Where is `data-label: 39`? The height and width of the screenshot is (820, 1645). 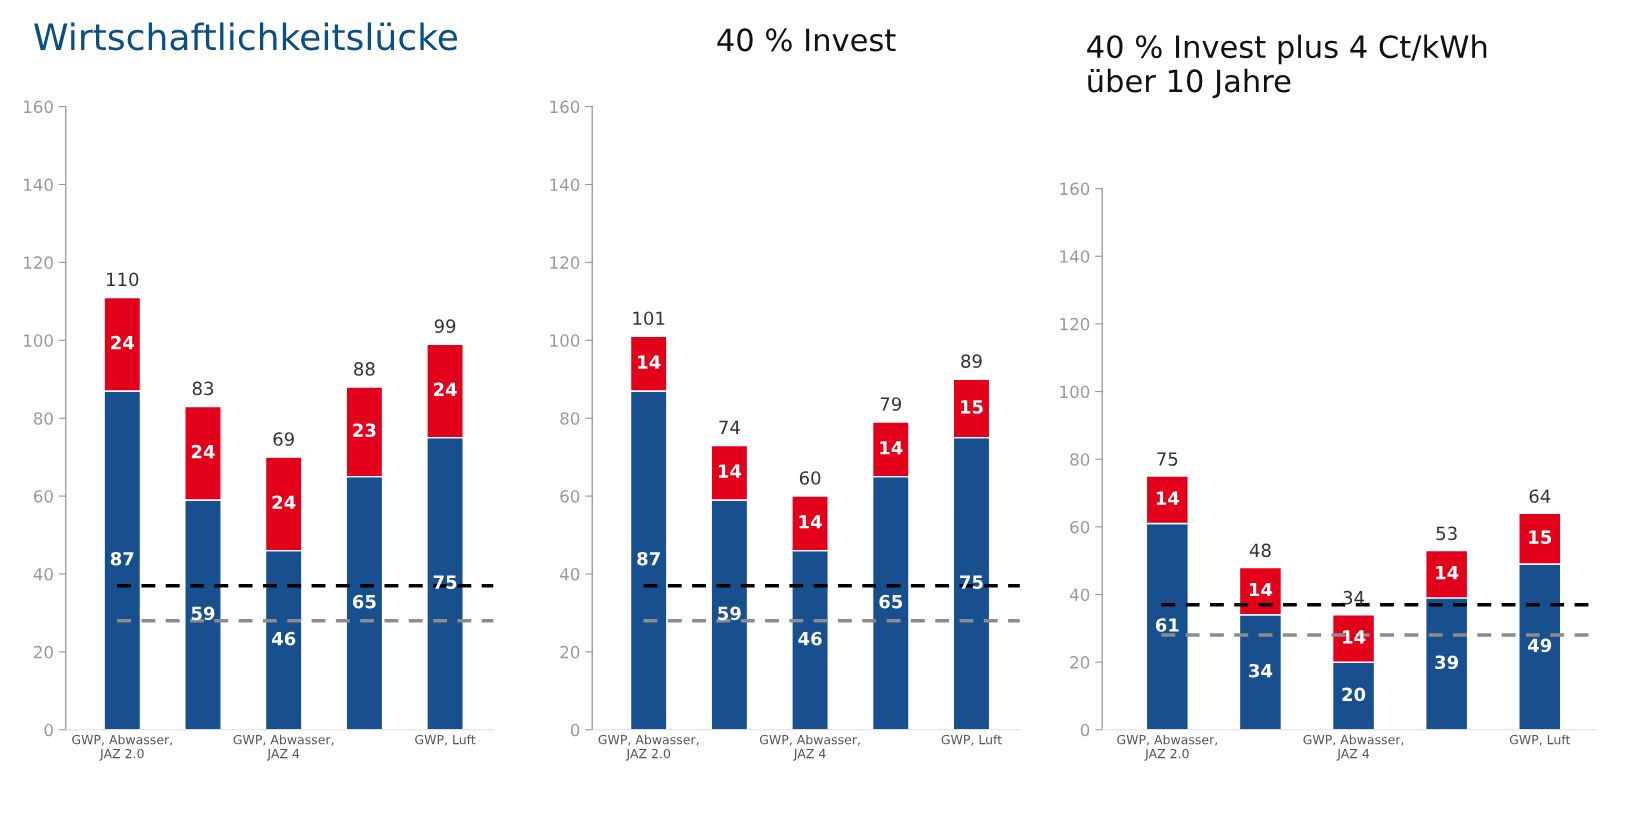 data-label: 39 is located at coordinates (1447, 662).